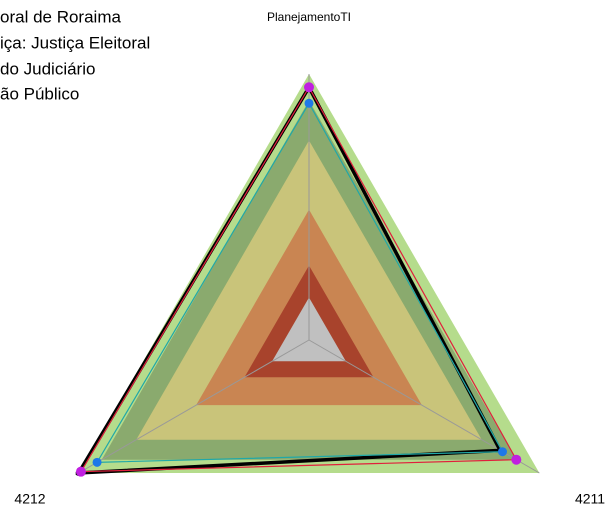 The width and height of the screenshot is (606, 518). Describe the element at coordinates (60, 16) in the screenshot. I see `legend-line: oral de Roraima` at that location.